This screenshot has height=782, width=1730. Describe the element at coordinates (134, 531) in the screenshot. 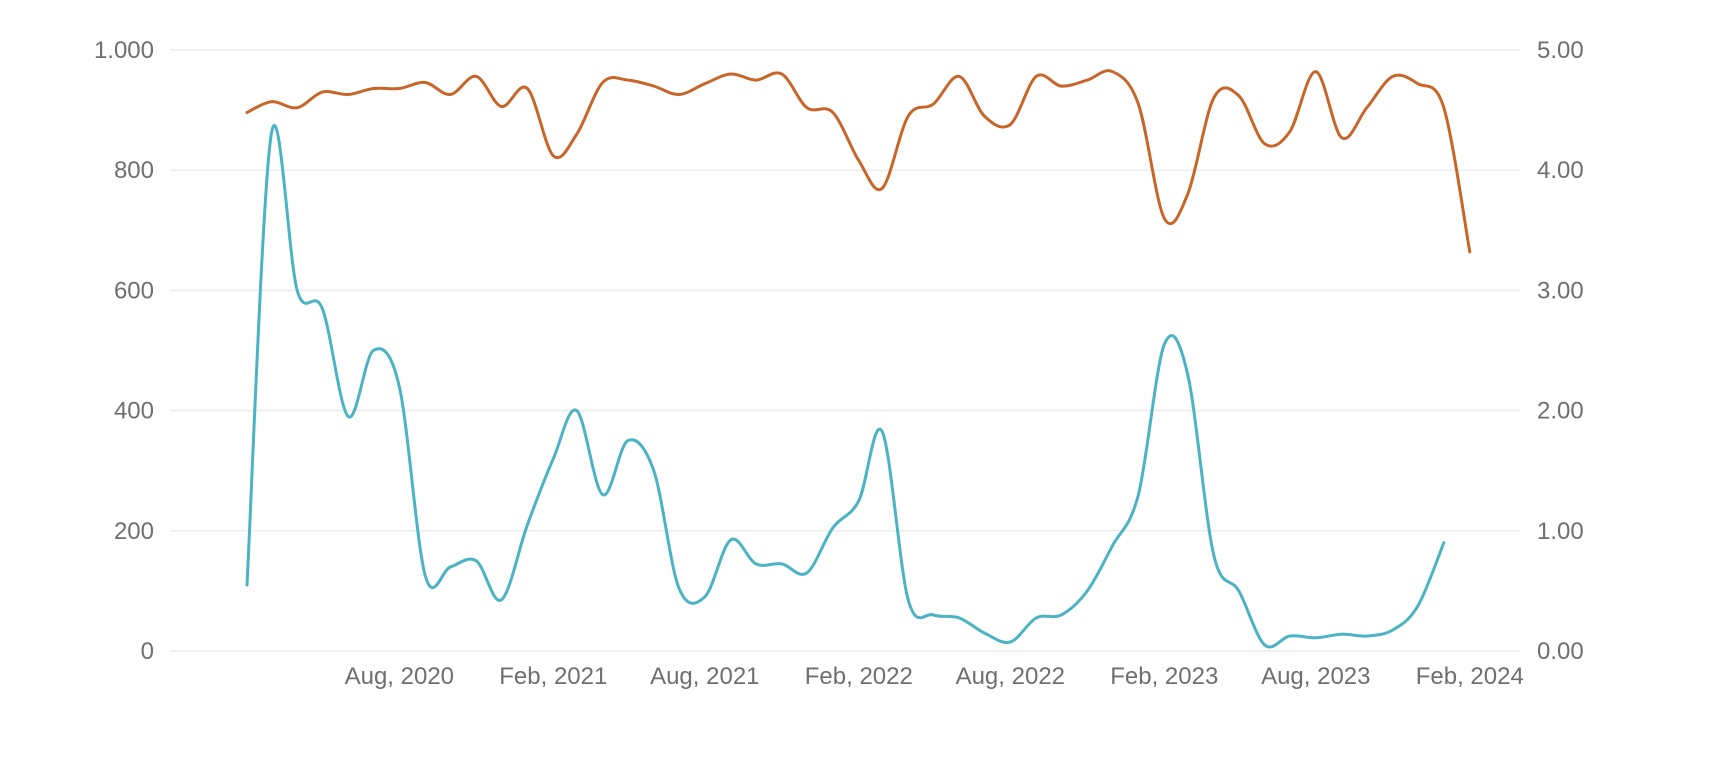

I see `left-y-tick-label: 200` at that location.